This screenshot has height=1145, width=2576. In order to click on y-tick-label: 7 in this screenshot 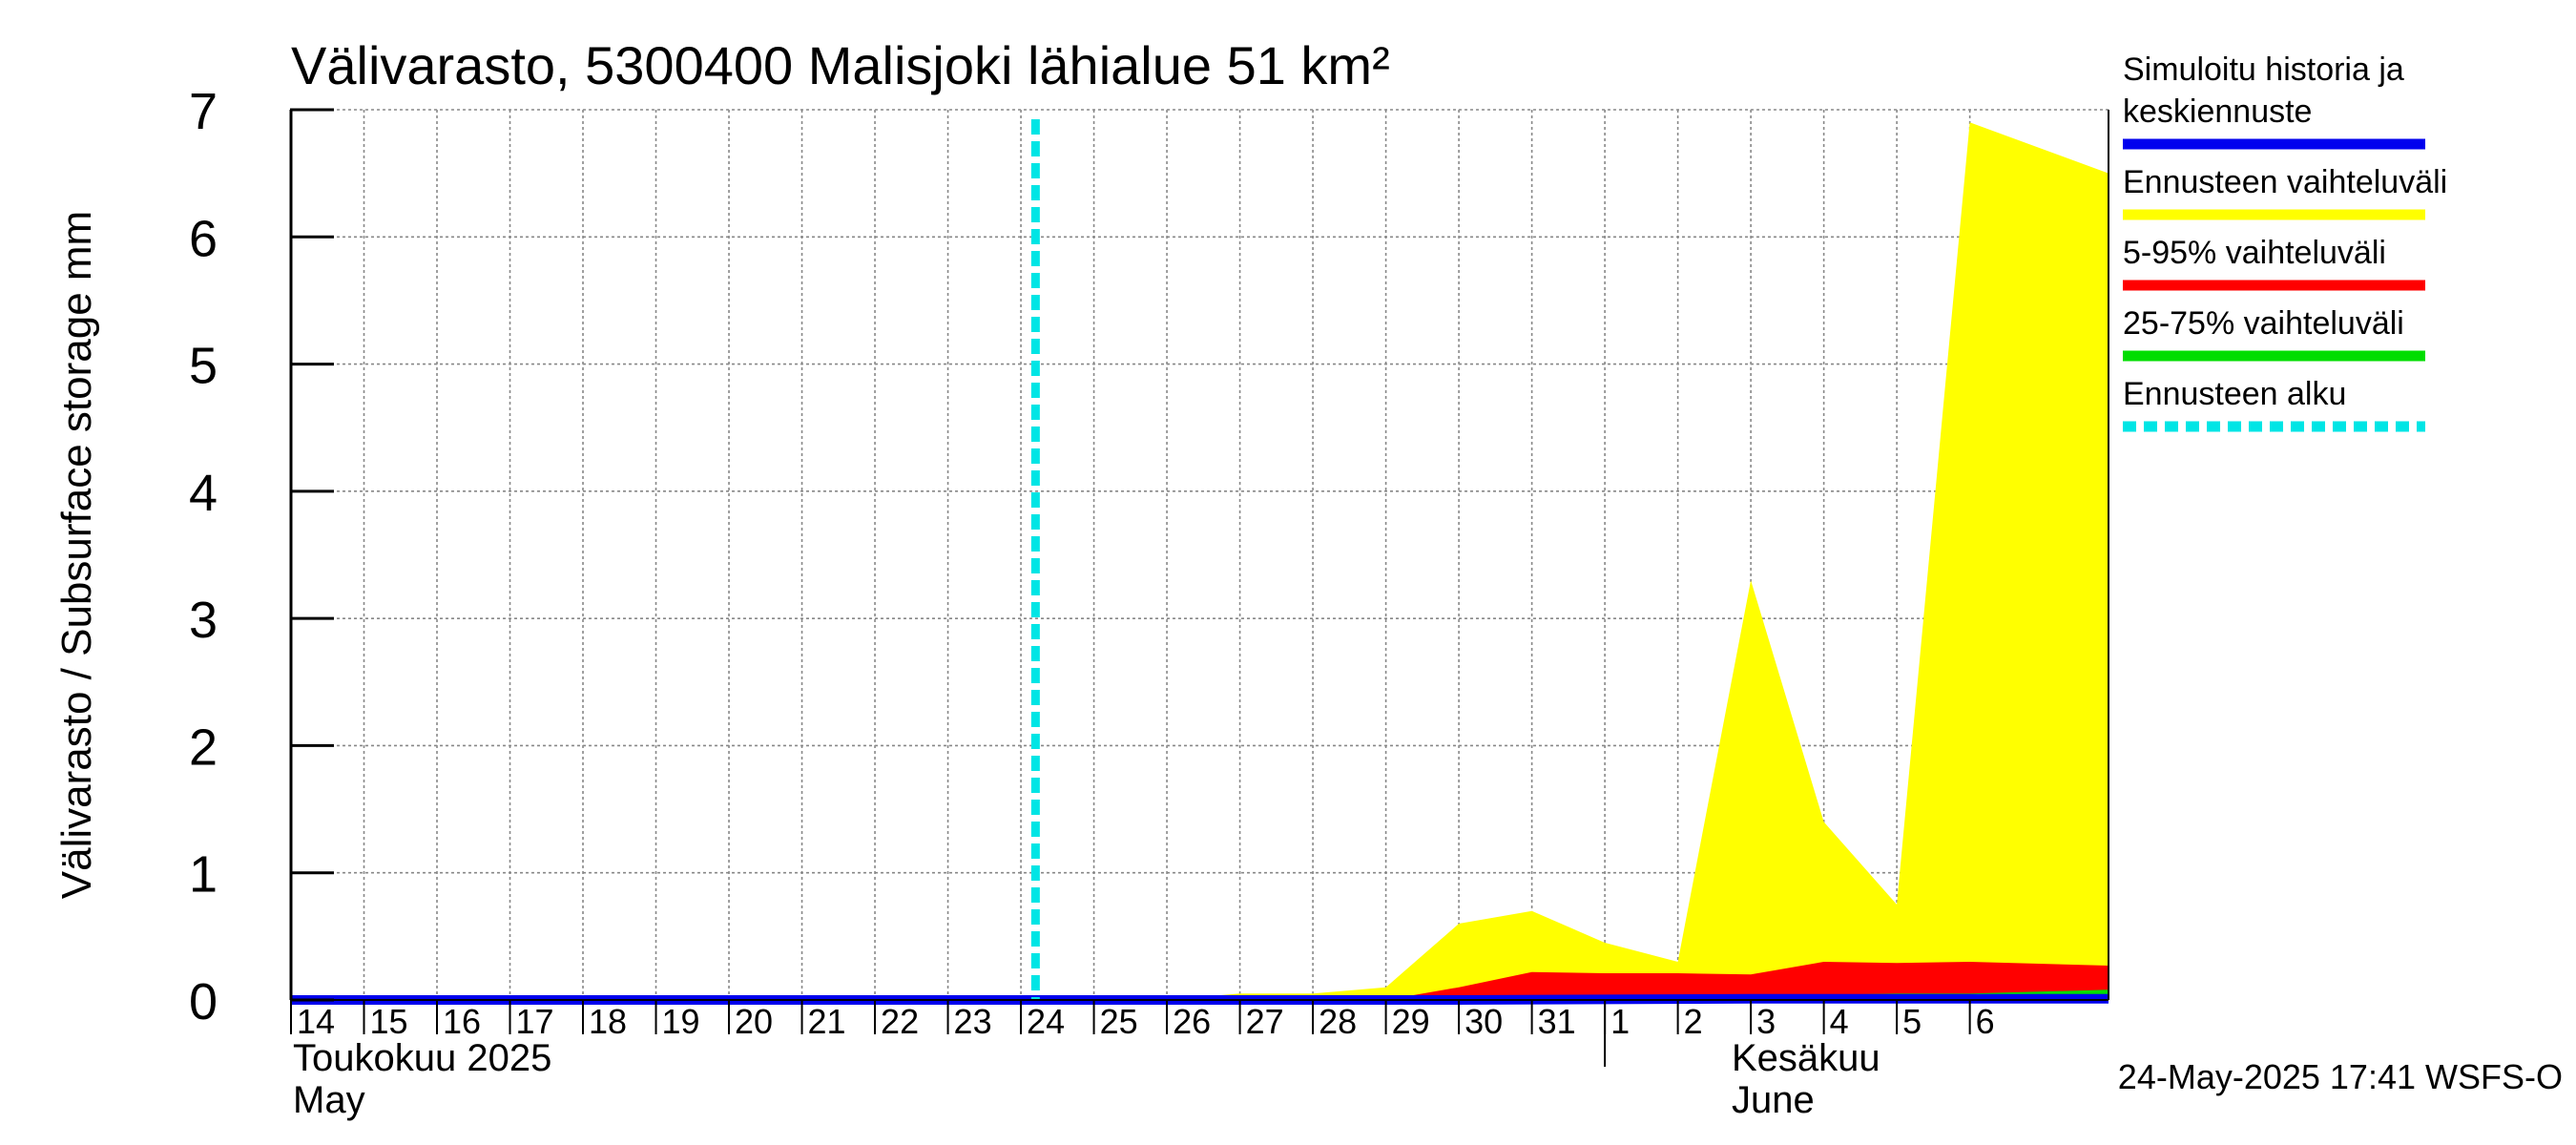, I will do `click(203, 112)`.